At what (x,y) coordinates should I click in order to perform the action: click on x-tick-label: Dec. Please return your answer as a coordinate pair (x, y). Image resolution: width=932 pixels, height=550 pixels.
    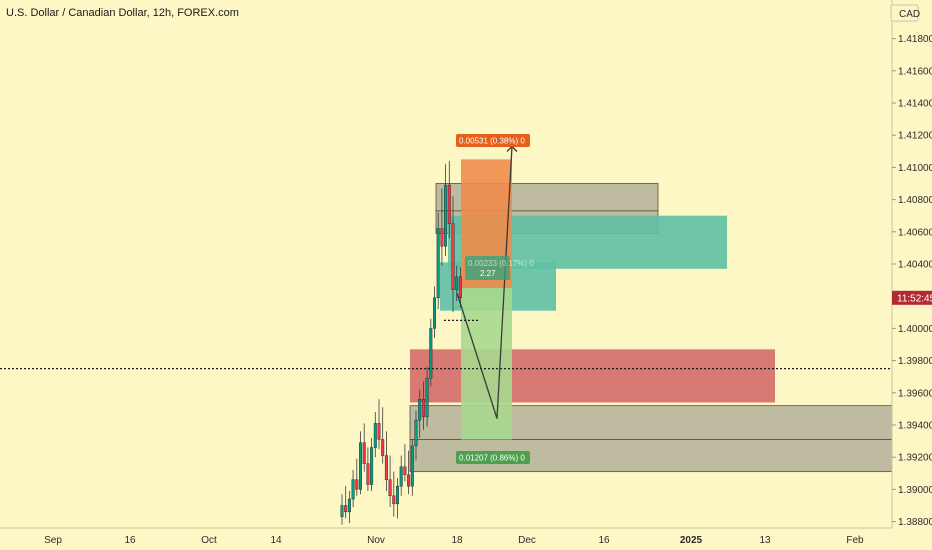
    Looking at the image, I should click on (527, 540).